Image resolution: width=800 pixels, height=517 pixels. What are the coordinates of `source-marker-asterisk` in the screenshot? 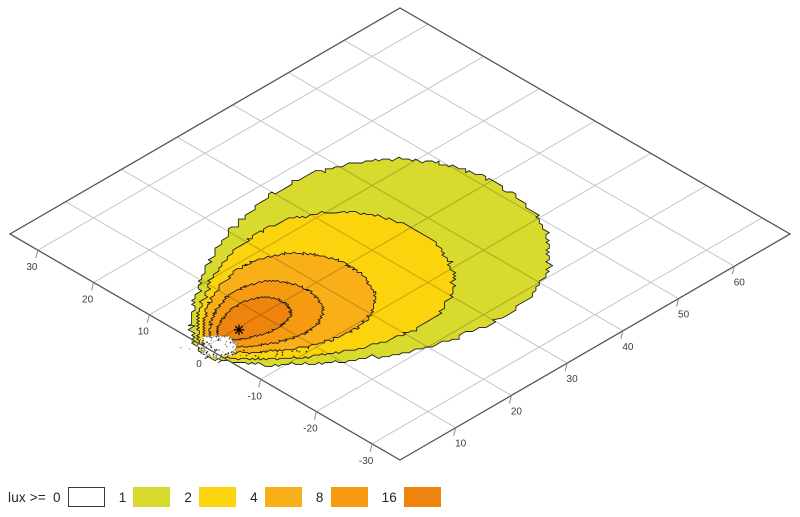 It's located at (239, 330).